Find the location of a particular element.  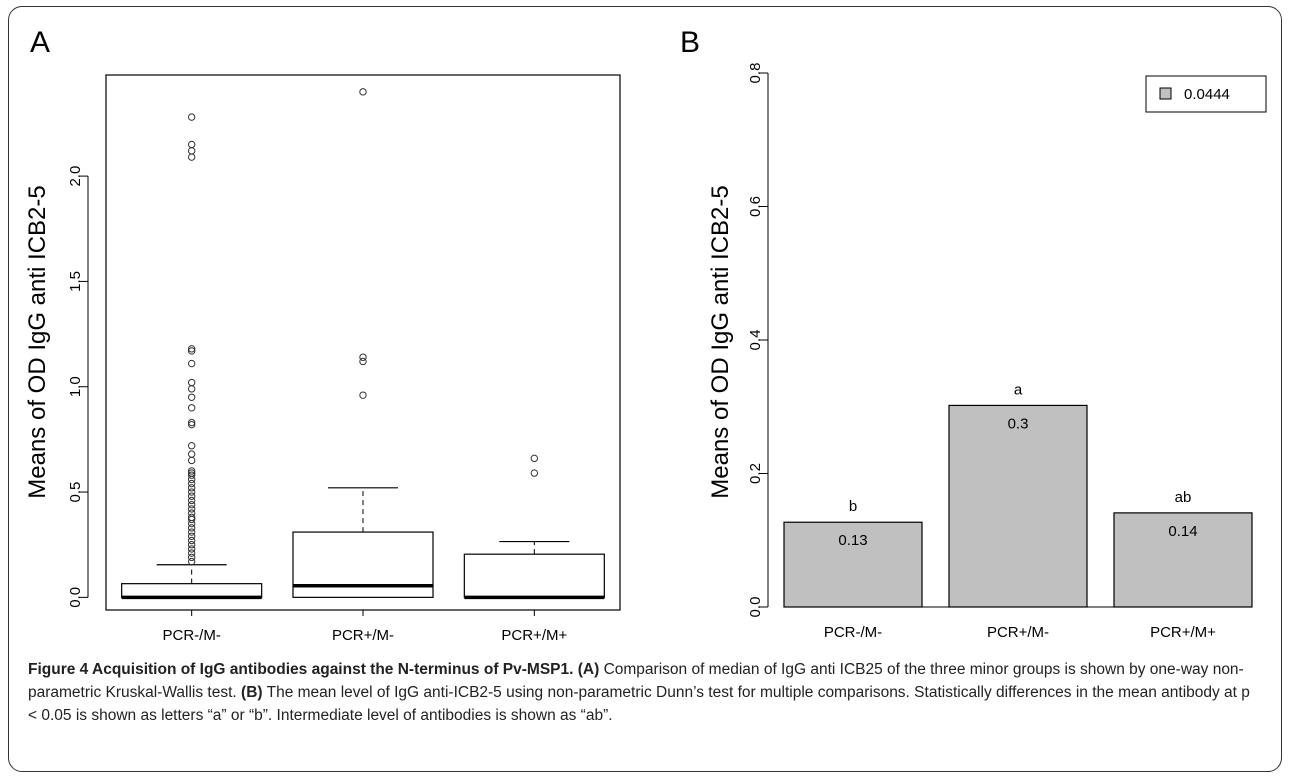

panel-a-y-axis-label: Means of OD IgG anti ICB2-5 is located at coordinates (37, 341).